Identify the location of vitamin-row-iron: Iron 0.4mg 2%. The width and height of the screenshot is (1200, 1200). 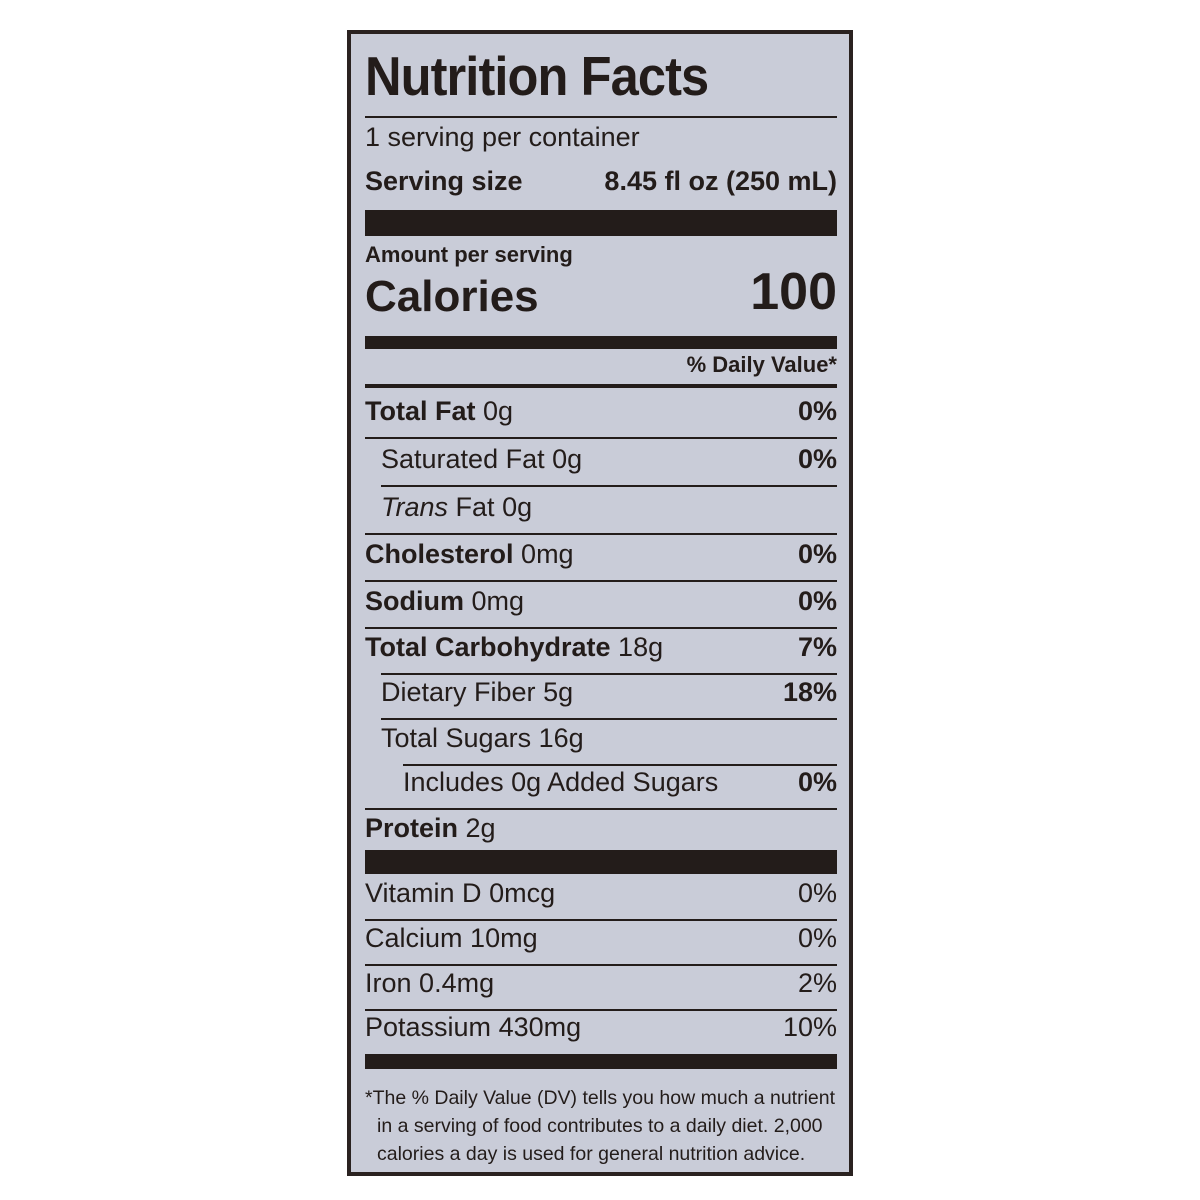
(601, 983).